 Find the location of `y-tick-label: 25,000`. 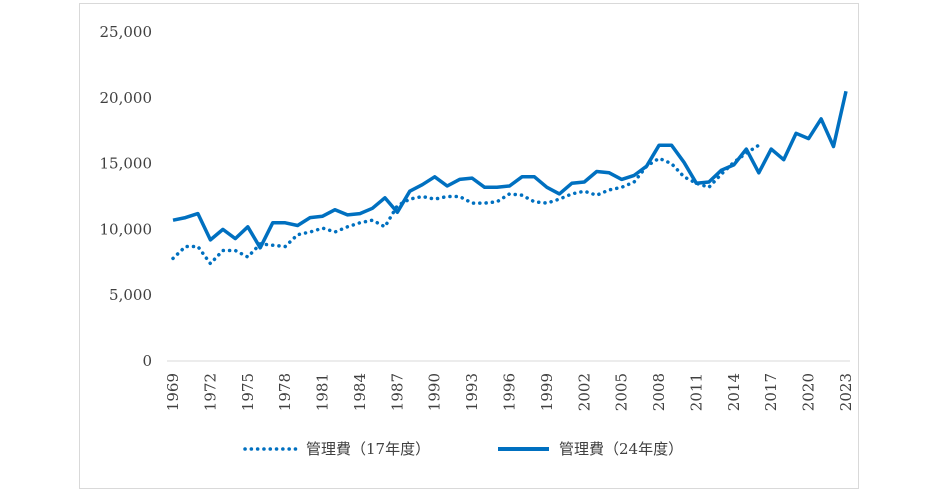

y-tick-label: 25,000 is located at coordinates (126, 32).